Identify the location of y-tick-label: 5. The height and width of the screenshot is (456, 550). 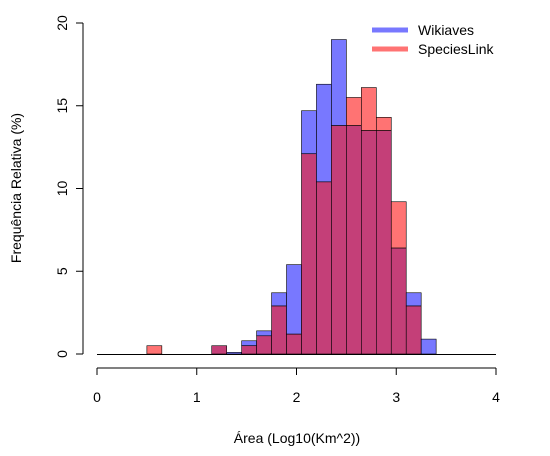
(62, 271).